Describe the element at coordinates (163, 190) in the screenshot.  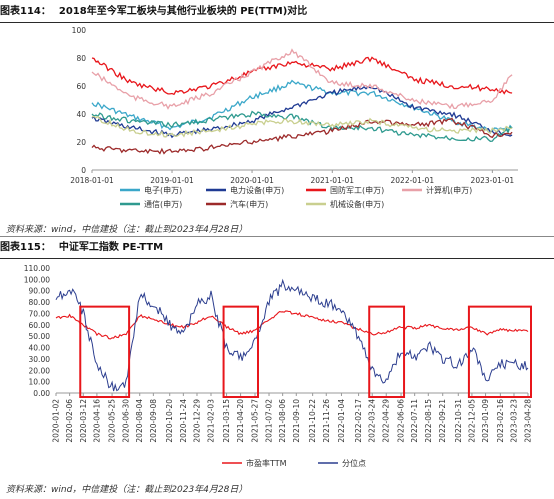
I see `legend-label-电子申万: 电子(申万)` at that location.